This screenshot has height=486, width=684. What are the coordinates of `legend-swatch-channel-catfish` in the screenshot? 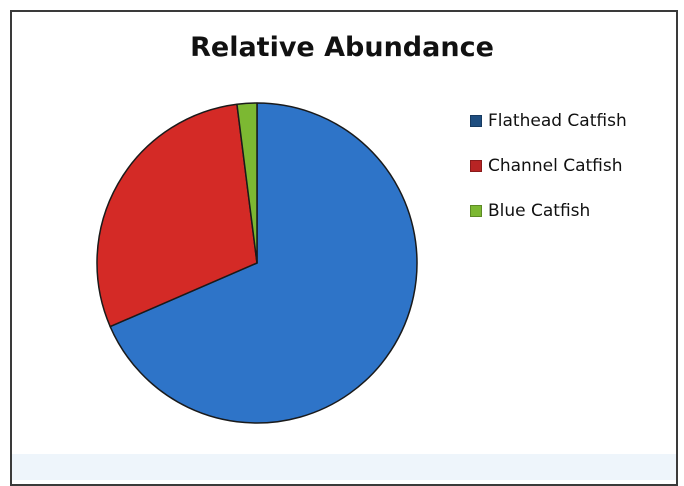 It's located at (476, 166).